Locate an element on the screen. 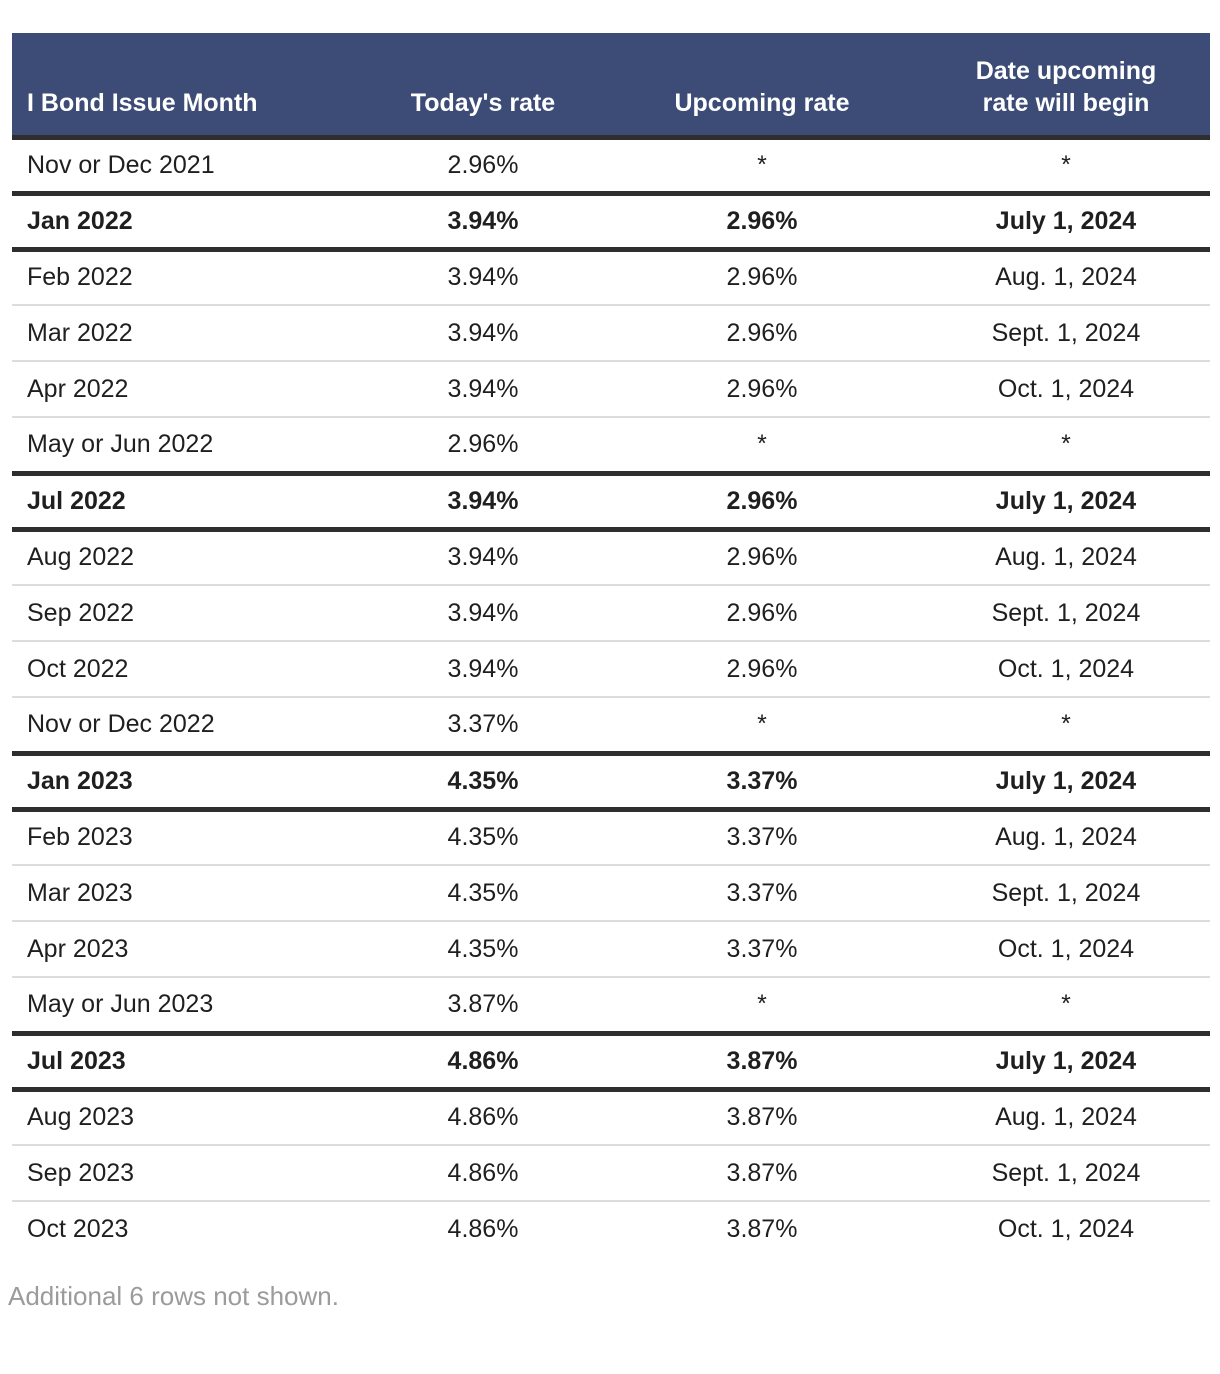 Image resolution: width=1220 pixels, height=1374 pixels. column-header-todays-rate: Today's rate is located at coordinates (483, 86).